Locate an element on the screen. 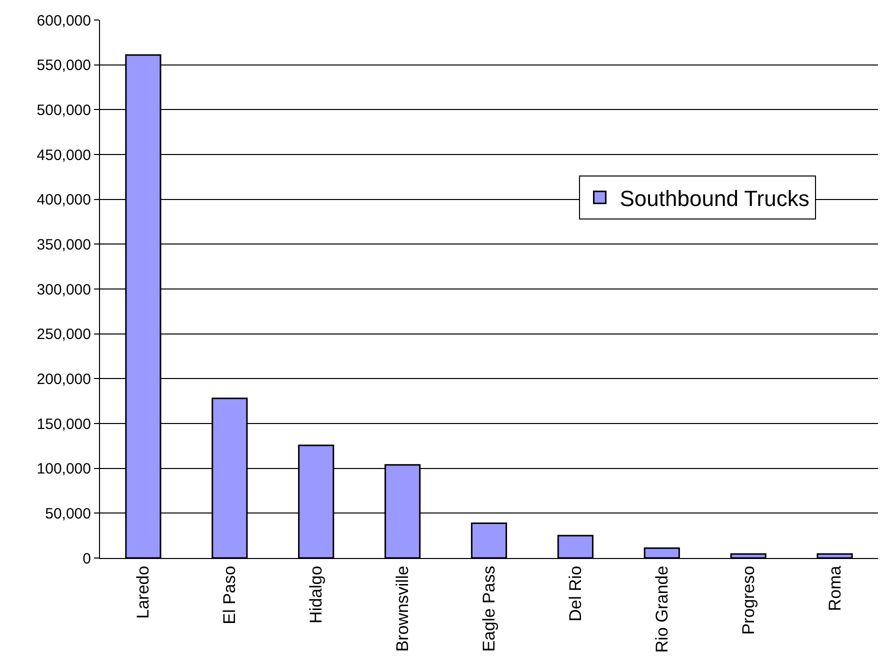 Image resolution: width=888 pixels, height=663 pixels. y-tick-label: 100,000 is located at coordinates (63, 469).